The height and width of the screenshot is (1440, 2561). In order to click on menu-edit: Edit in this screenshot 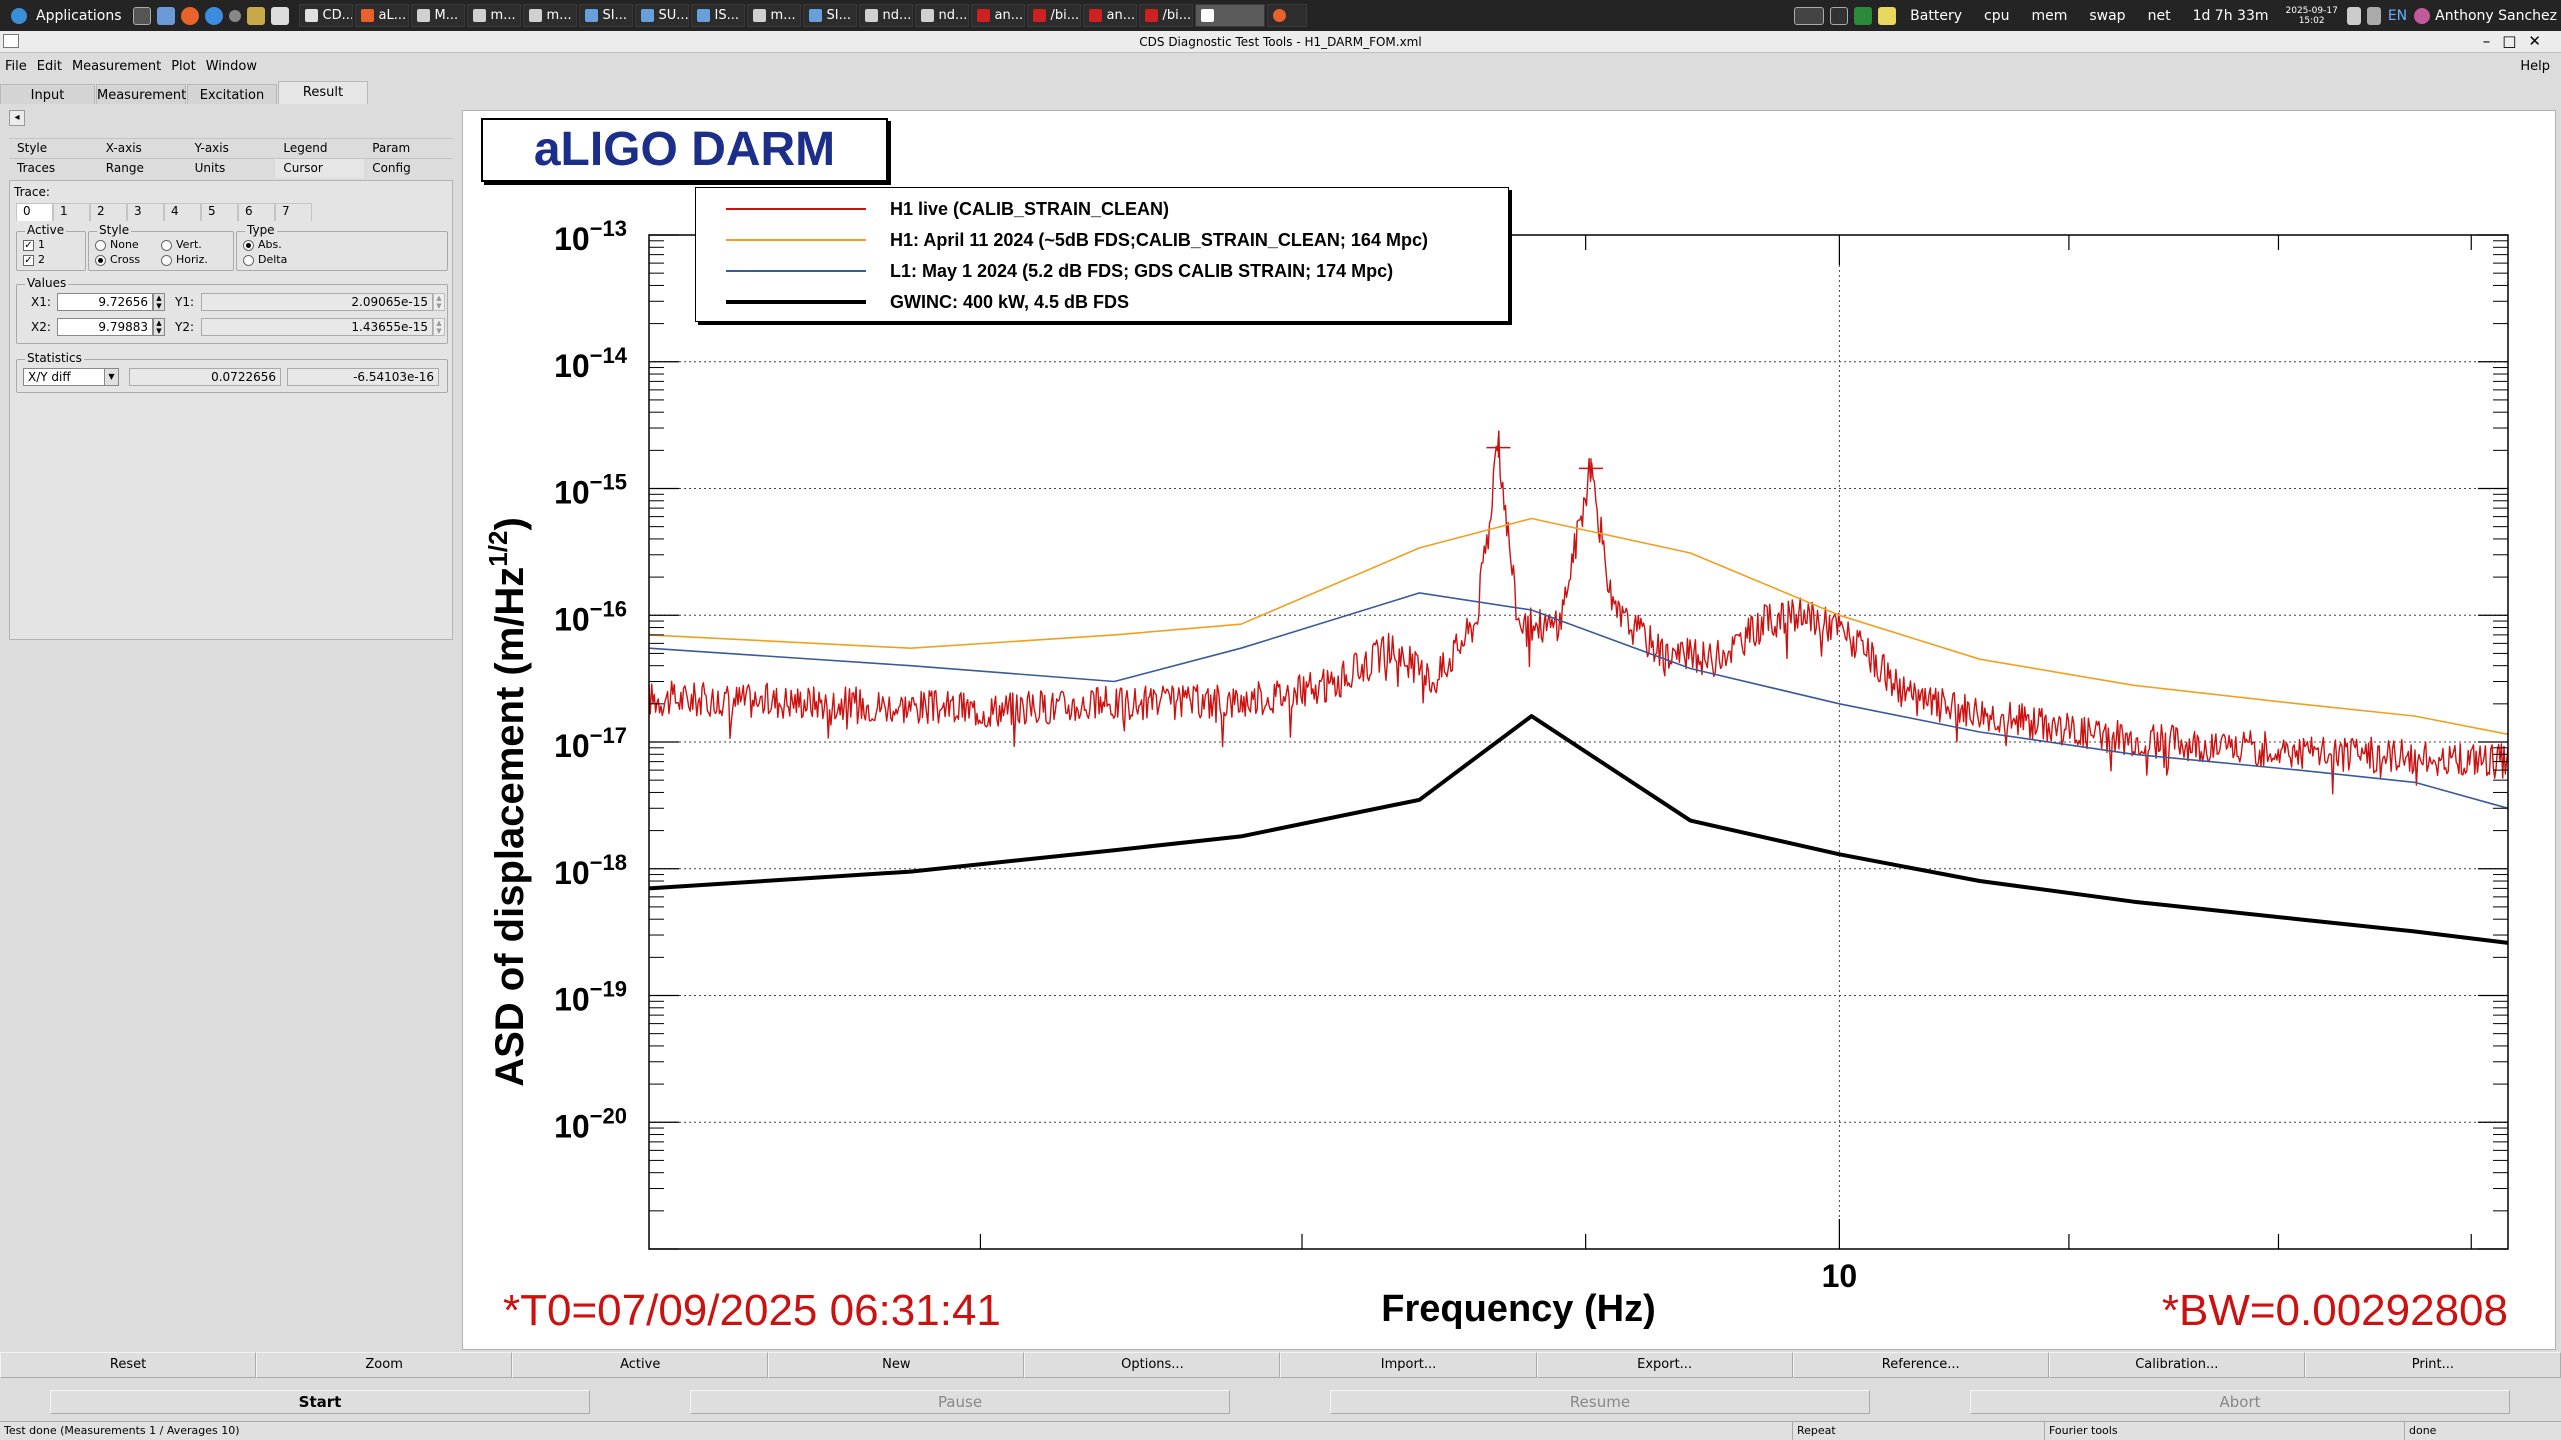, I will do `click(49, 66)`.